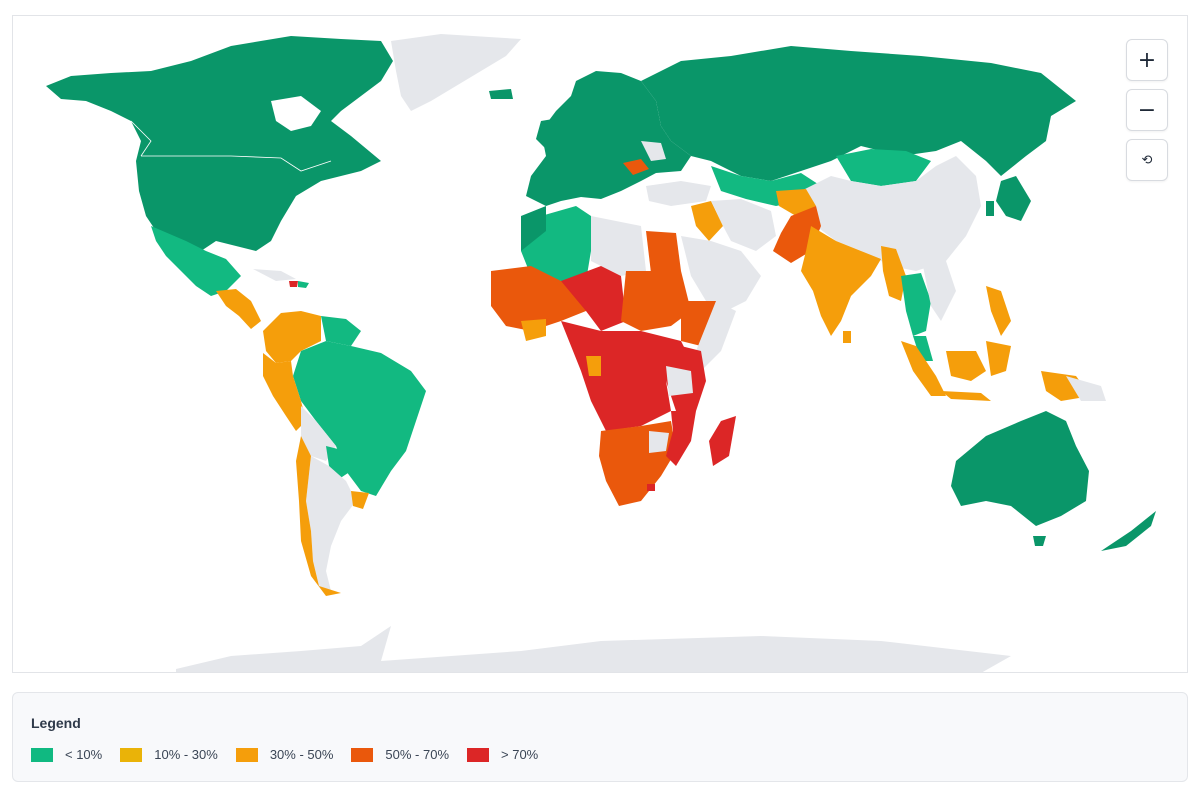 This screenshot has width=1200, height=799. I want to click on reset-view-button: ⟲, so click(1147, 160).